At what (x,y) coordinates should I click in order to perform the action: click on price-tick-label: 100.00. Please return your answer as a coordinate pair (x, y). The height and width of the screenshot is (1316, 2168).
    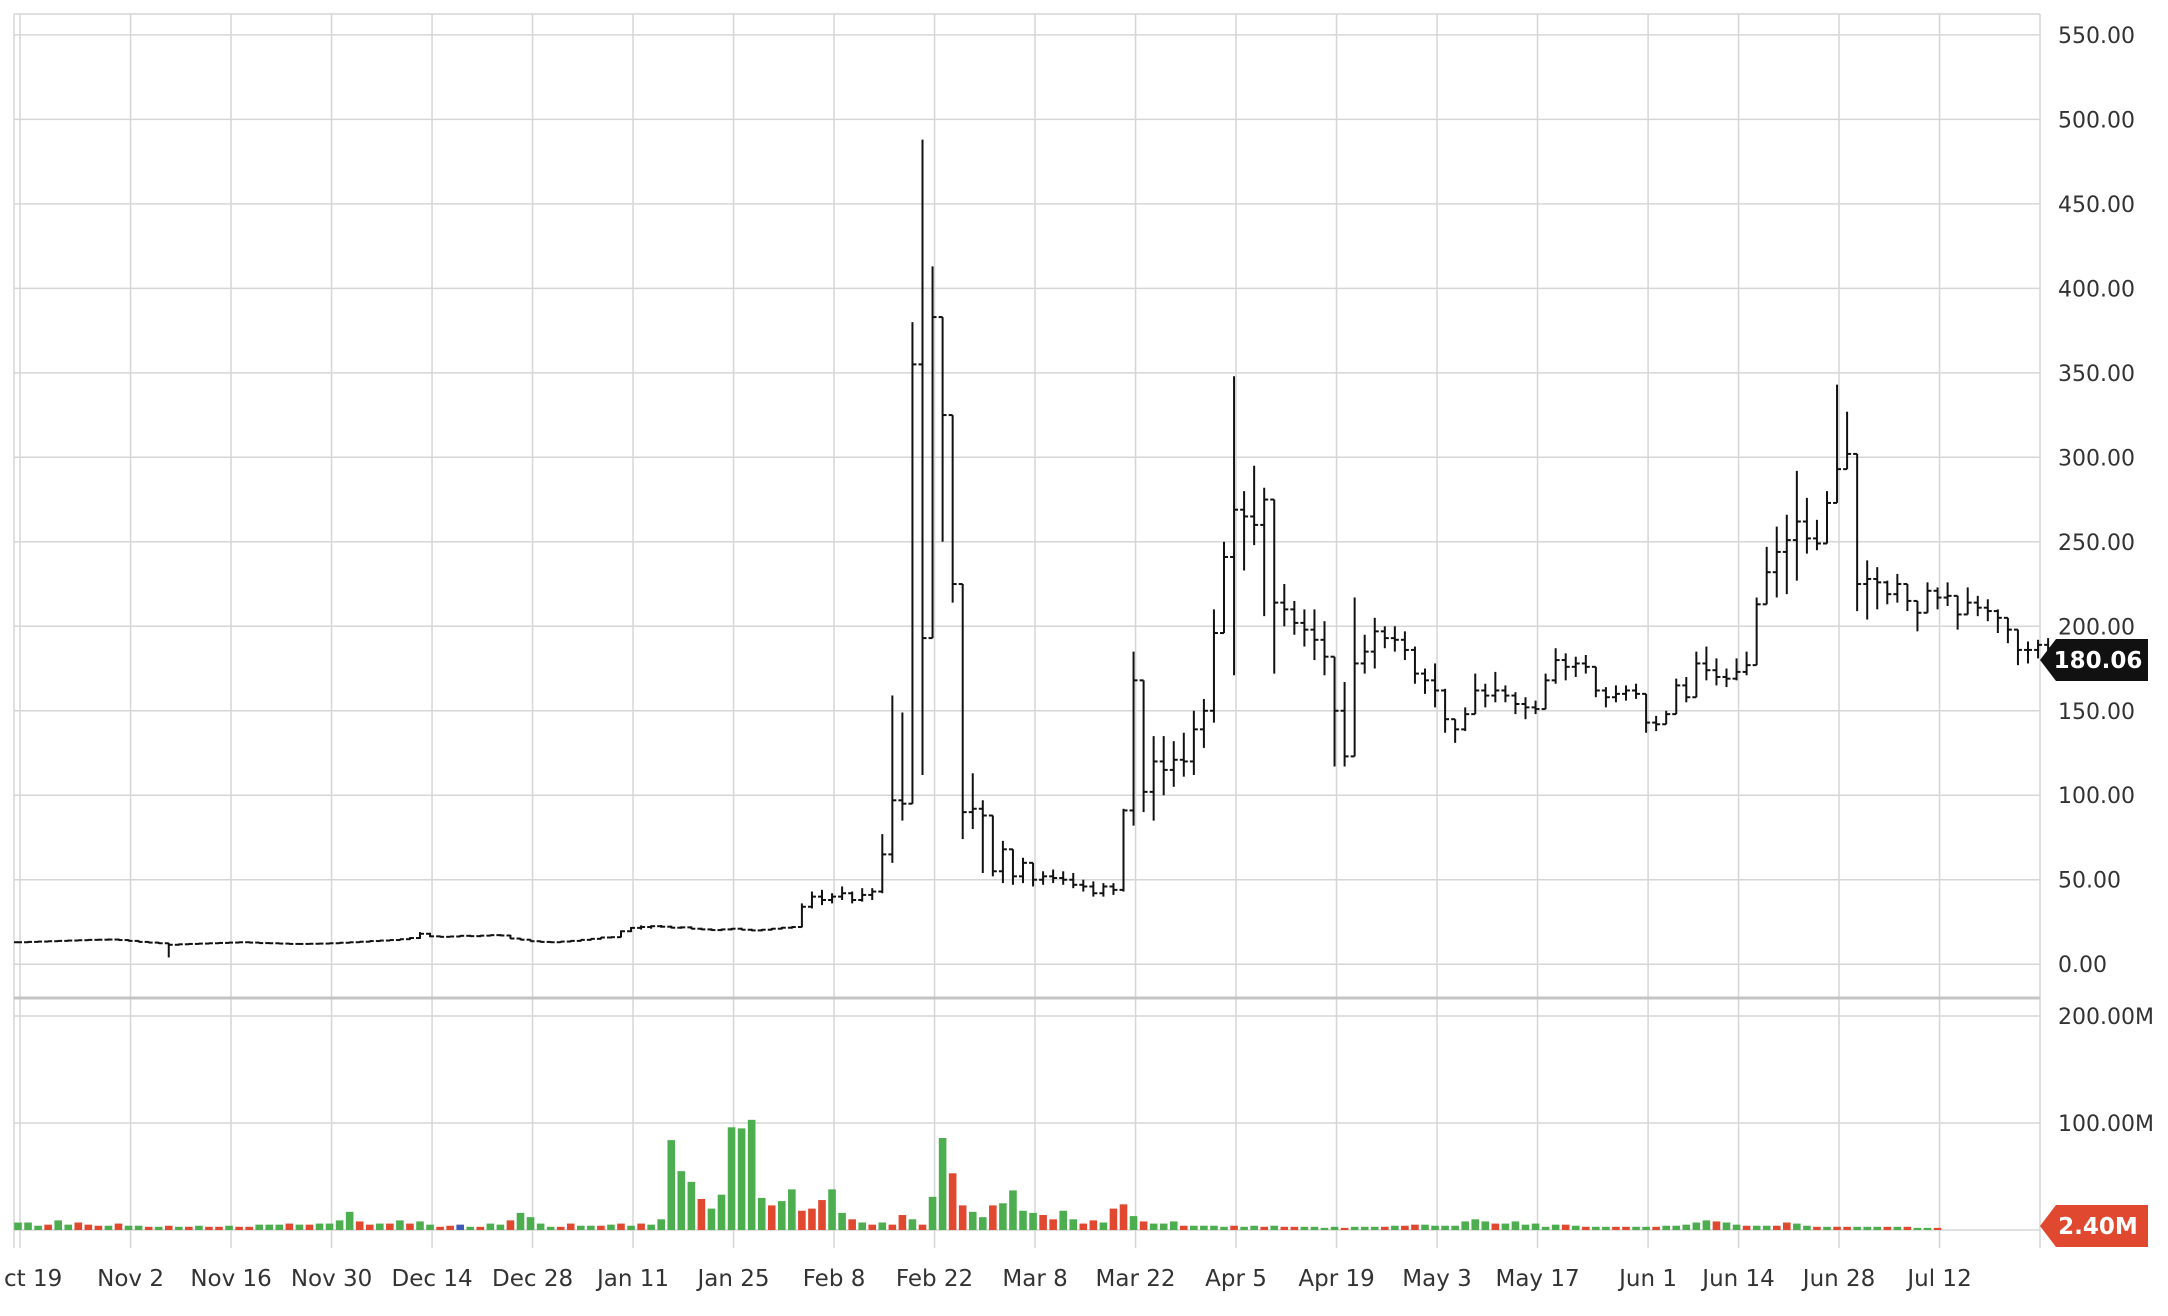
    Looking at the image, I should click on (2096, 796).